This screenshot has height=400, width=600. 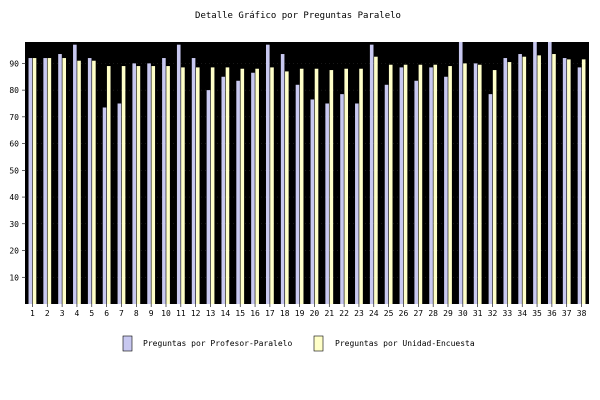 What do you see at coordinates (582, 313) in the screenshot?
I see `x-tick-label-38: 38` at bounding box center [582, 313].